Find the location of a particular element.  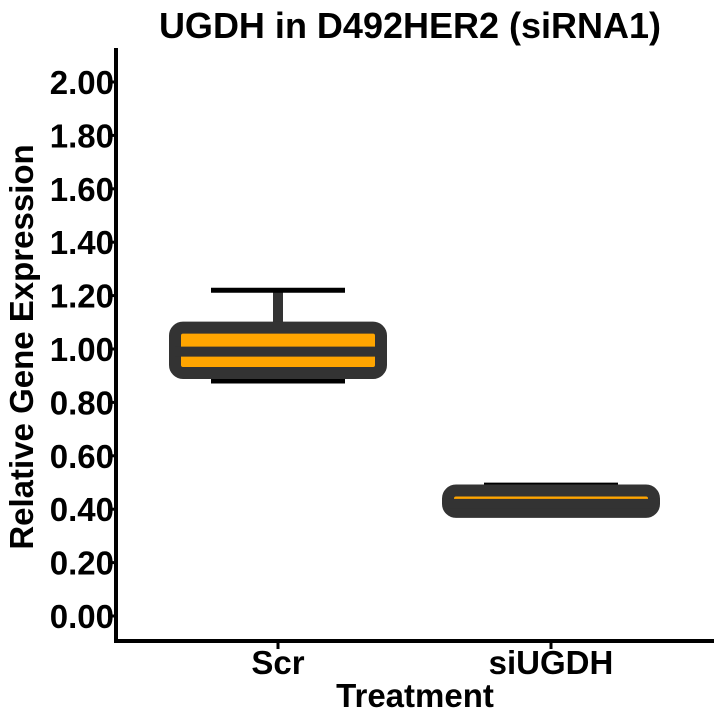

y-tick-label: 1.00 is located at coordinates (82, 349).